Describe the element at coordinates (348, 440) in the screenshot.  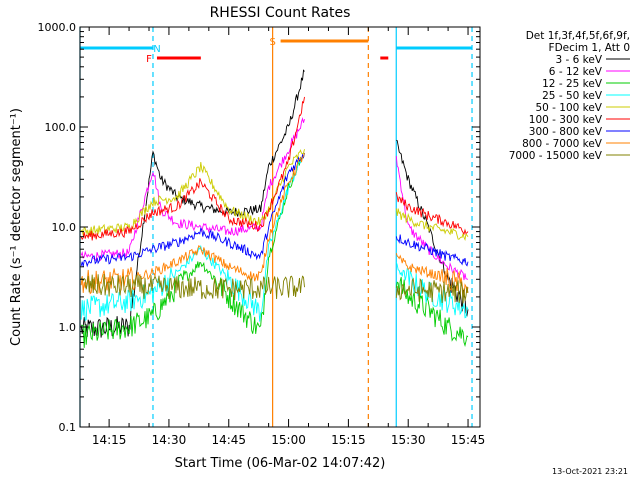
I see `x-tick-label: 15:15` at that location.